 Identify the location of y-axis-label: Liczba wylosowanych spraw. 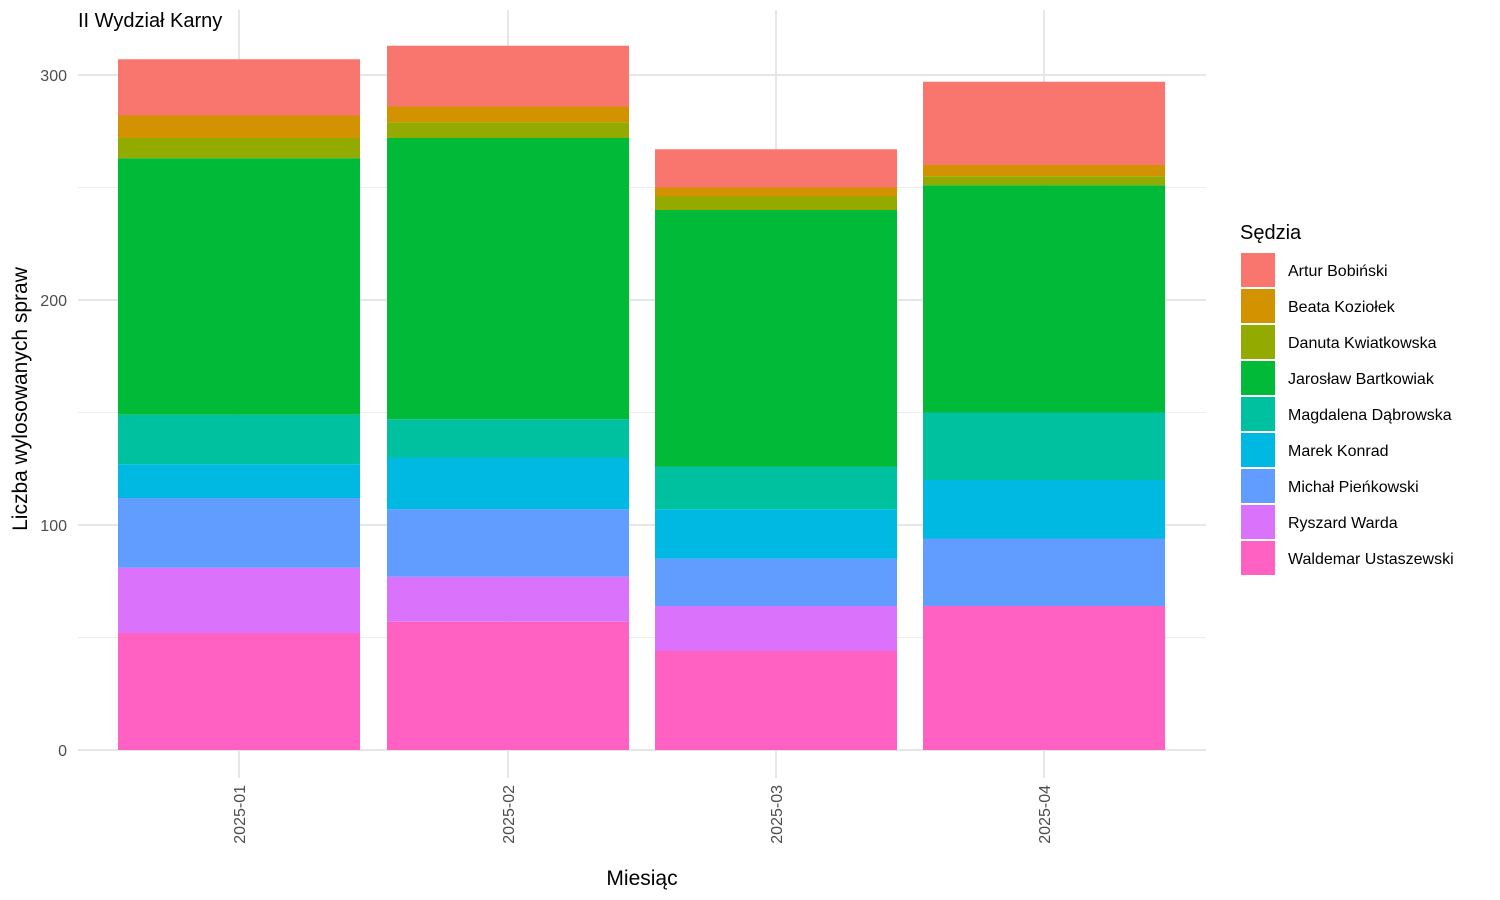
(20, 398).